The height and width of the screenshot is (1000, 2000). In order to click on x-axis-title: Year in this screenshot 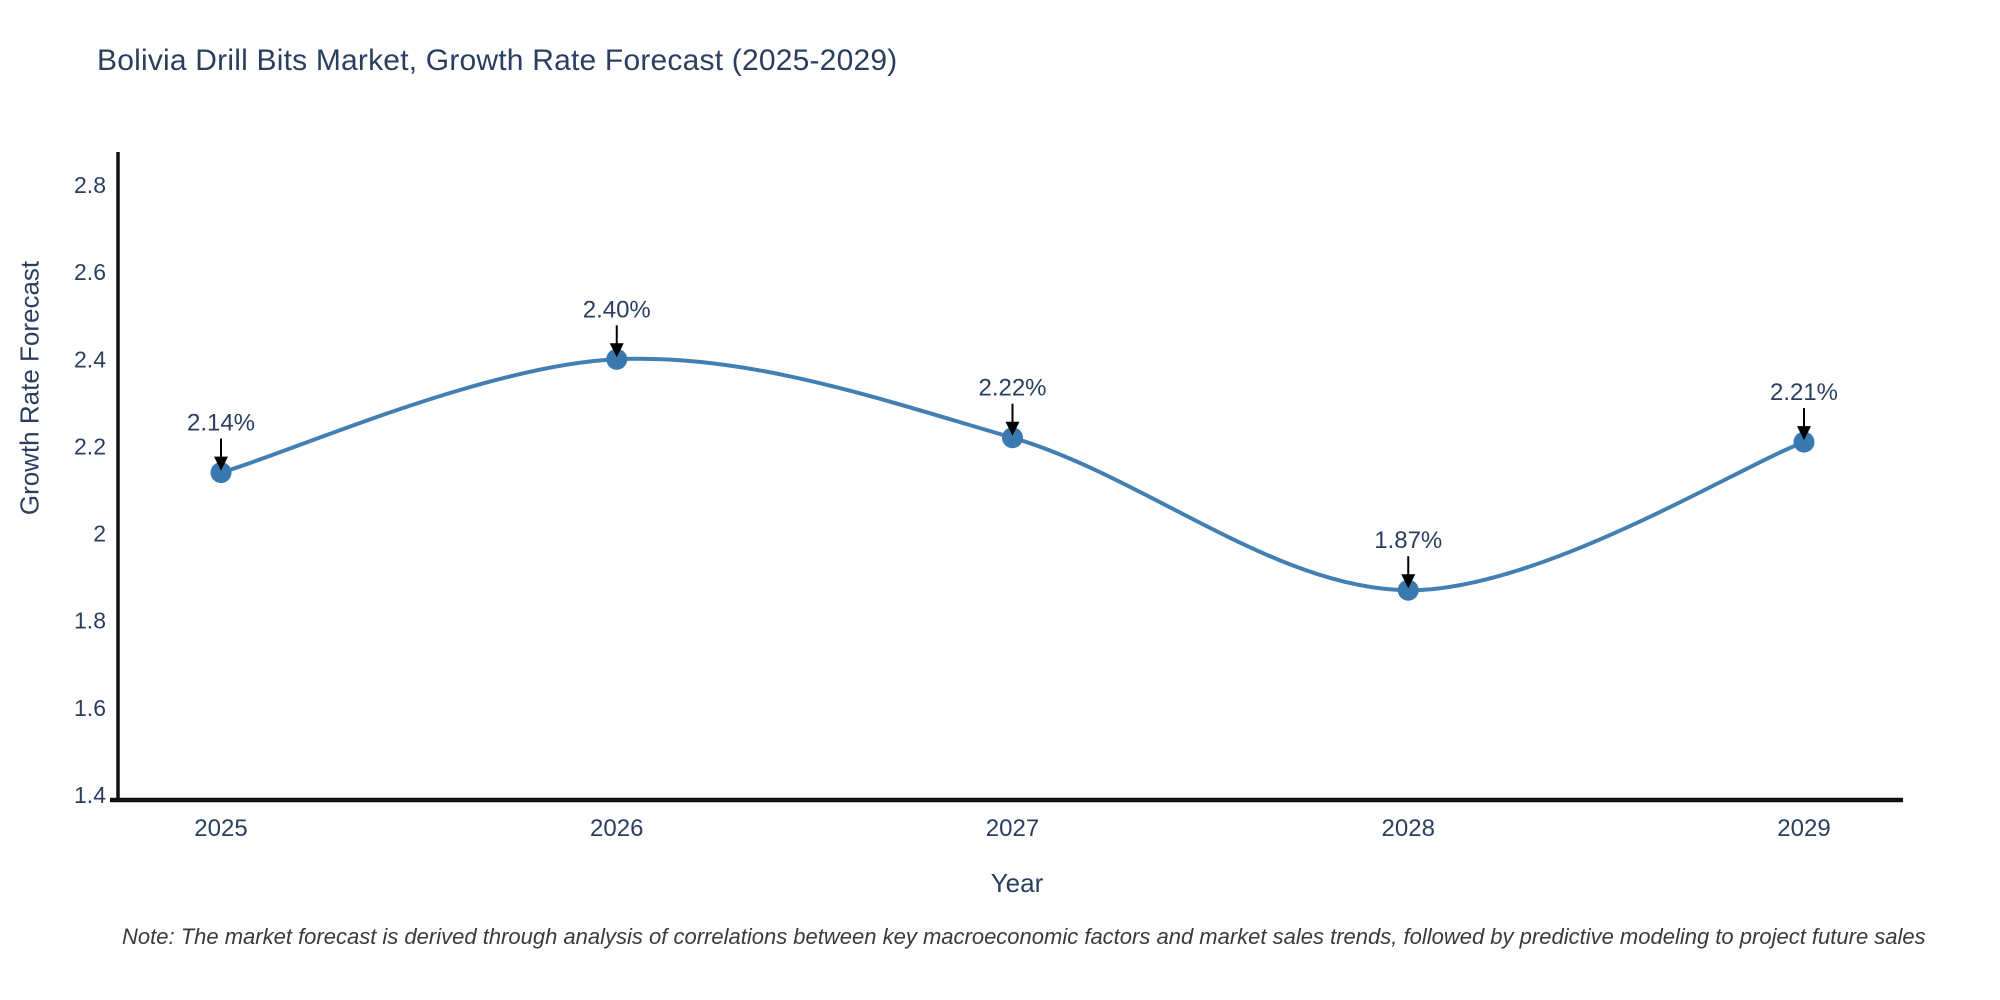, I will do `click(1017, 883)`.